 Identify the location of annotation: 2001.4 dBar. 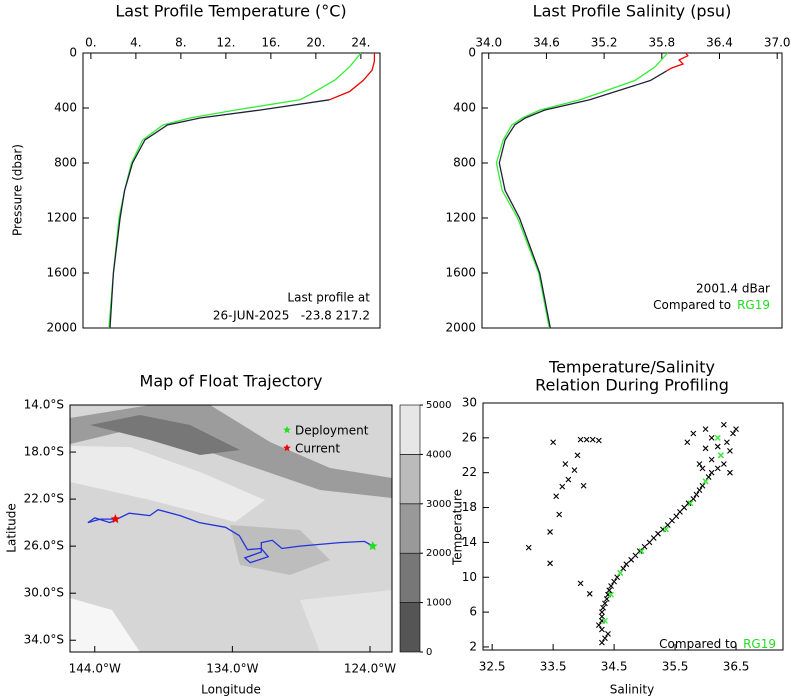
(733, 289).